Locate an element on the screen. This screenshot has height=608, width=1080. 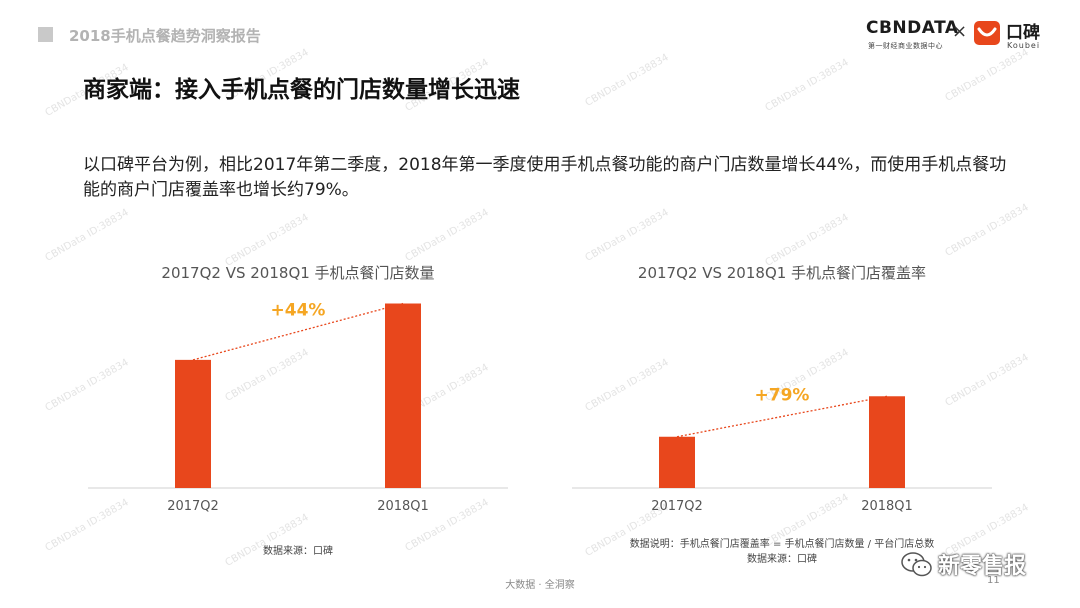
chart-note: 数据说明：手机点餐门店覆盖率 = 手机点餐门店数量 / 平台门店总数 is located at coordinates (782, 544).